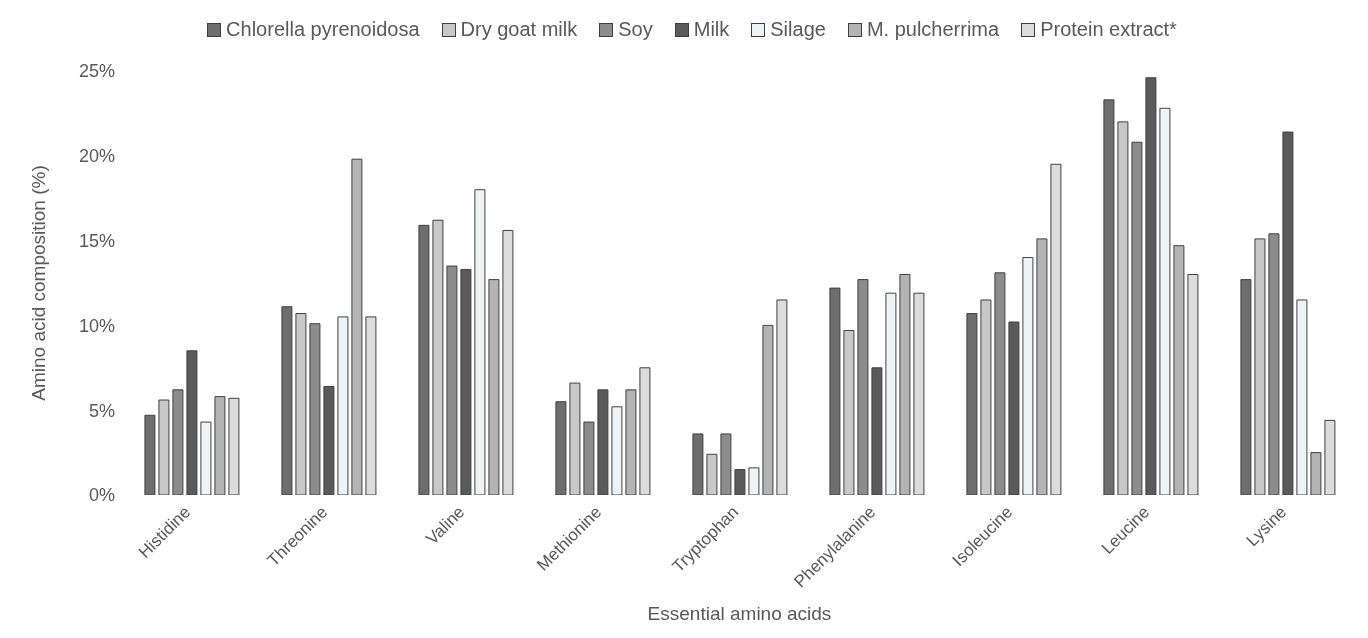  What do you see at coordinates (933, 29) in the screenshot?
I see `legend-label: M. pulcherrima` at bounding box center [933, 29].